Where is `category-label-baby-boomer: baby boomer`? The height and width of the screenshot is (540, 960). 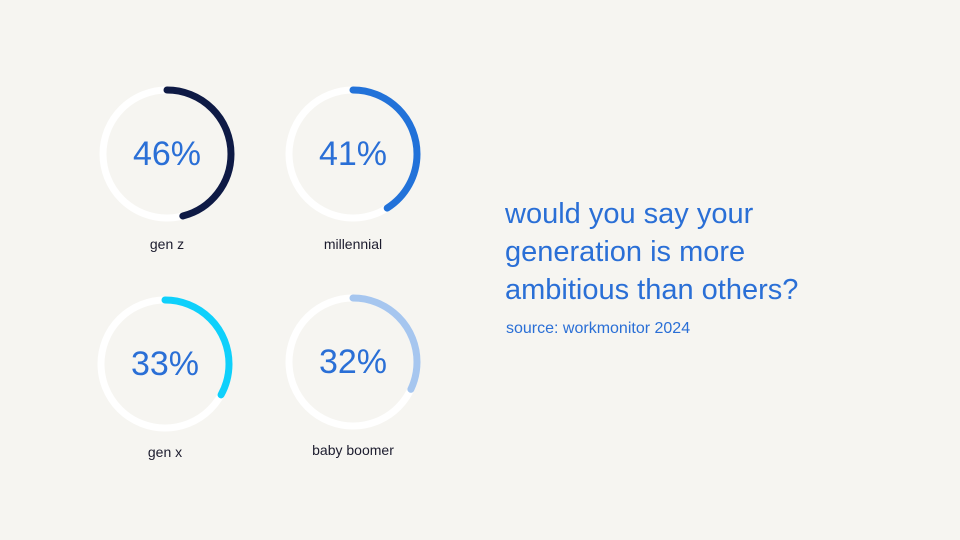
category-label-baby-boomer: baby boomer is located at coordinates (353, 450).